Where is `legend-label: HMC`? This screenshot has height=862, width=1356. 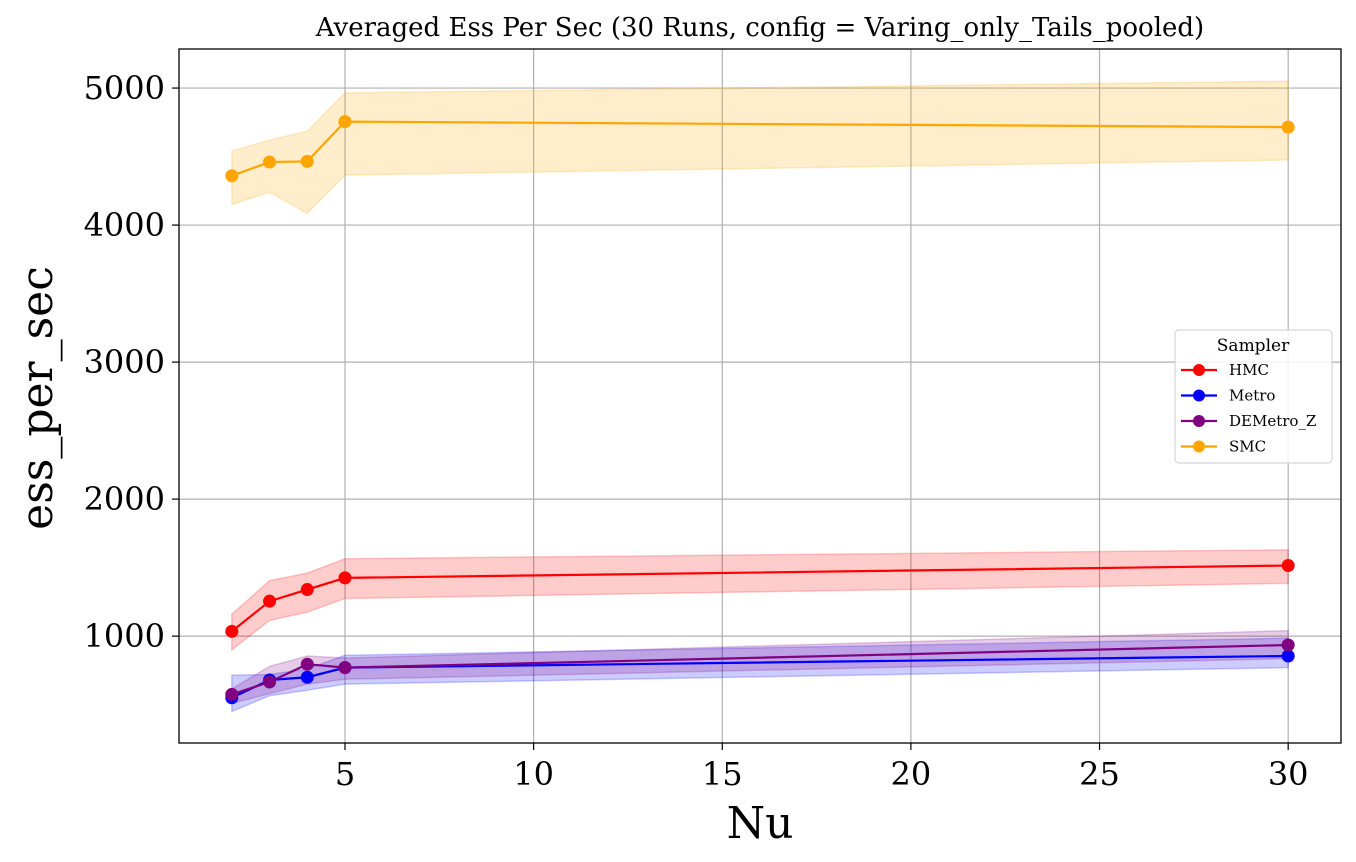 legend-label: HMC is located at coordinates (1249, 370).